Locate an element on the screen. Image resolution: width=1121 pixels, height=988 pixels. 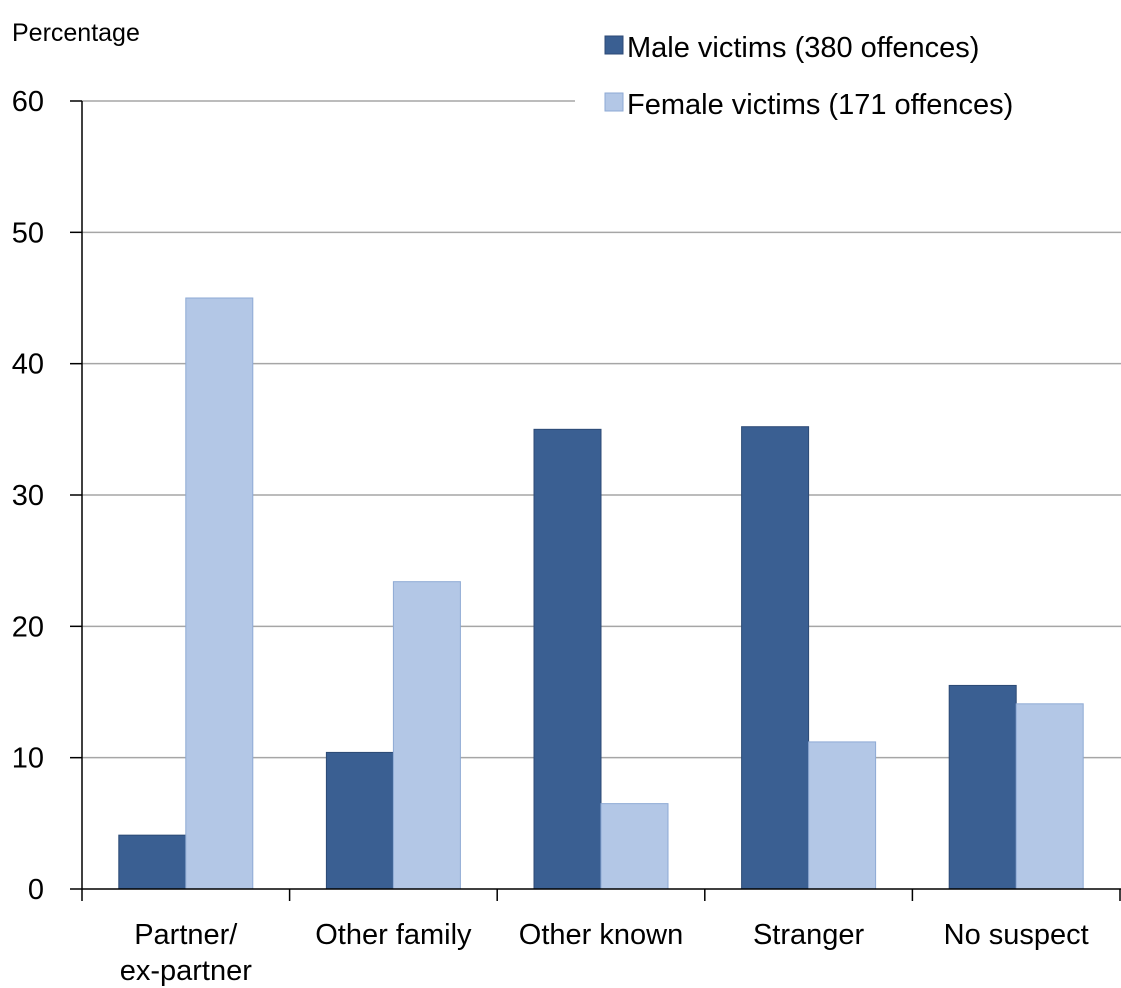
legend-label: Male victims (380 offences) is located at coordinates (803, 48).